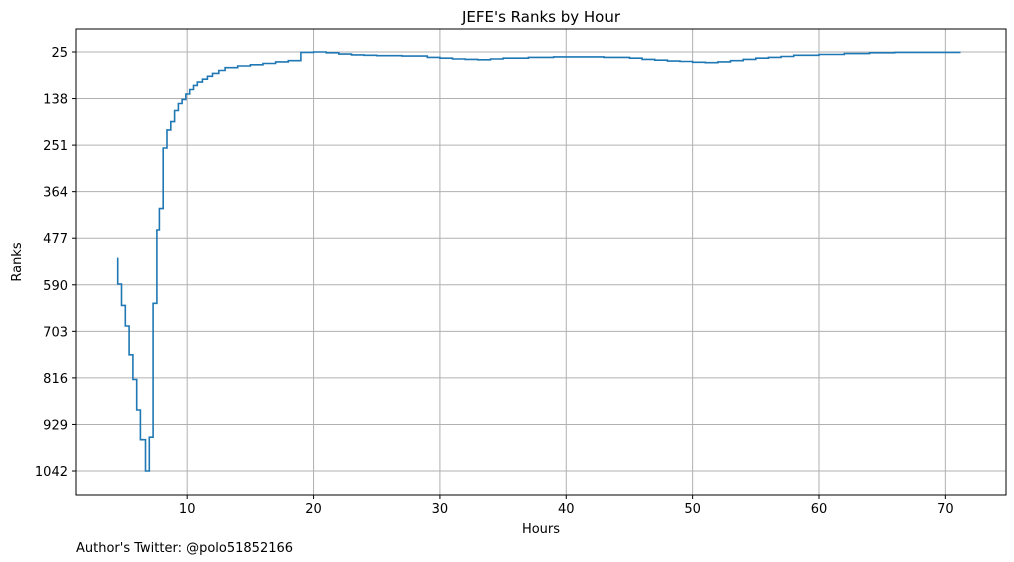 The width and height of the screenshot is (1014, 562). I want to click on y-tick-label: 138, so click(55, 100).